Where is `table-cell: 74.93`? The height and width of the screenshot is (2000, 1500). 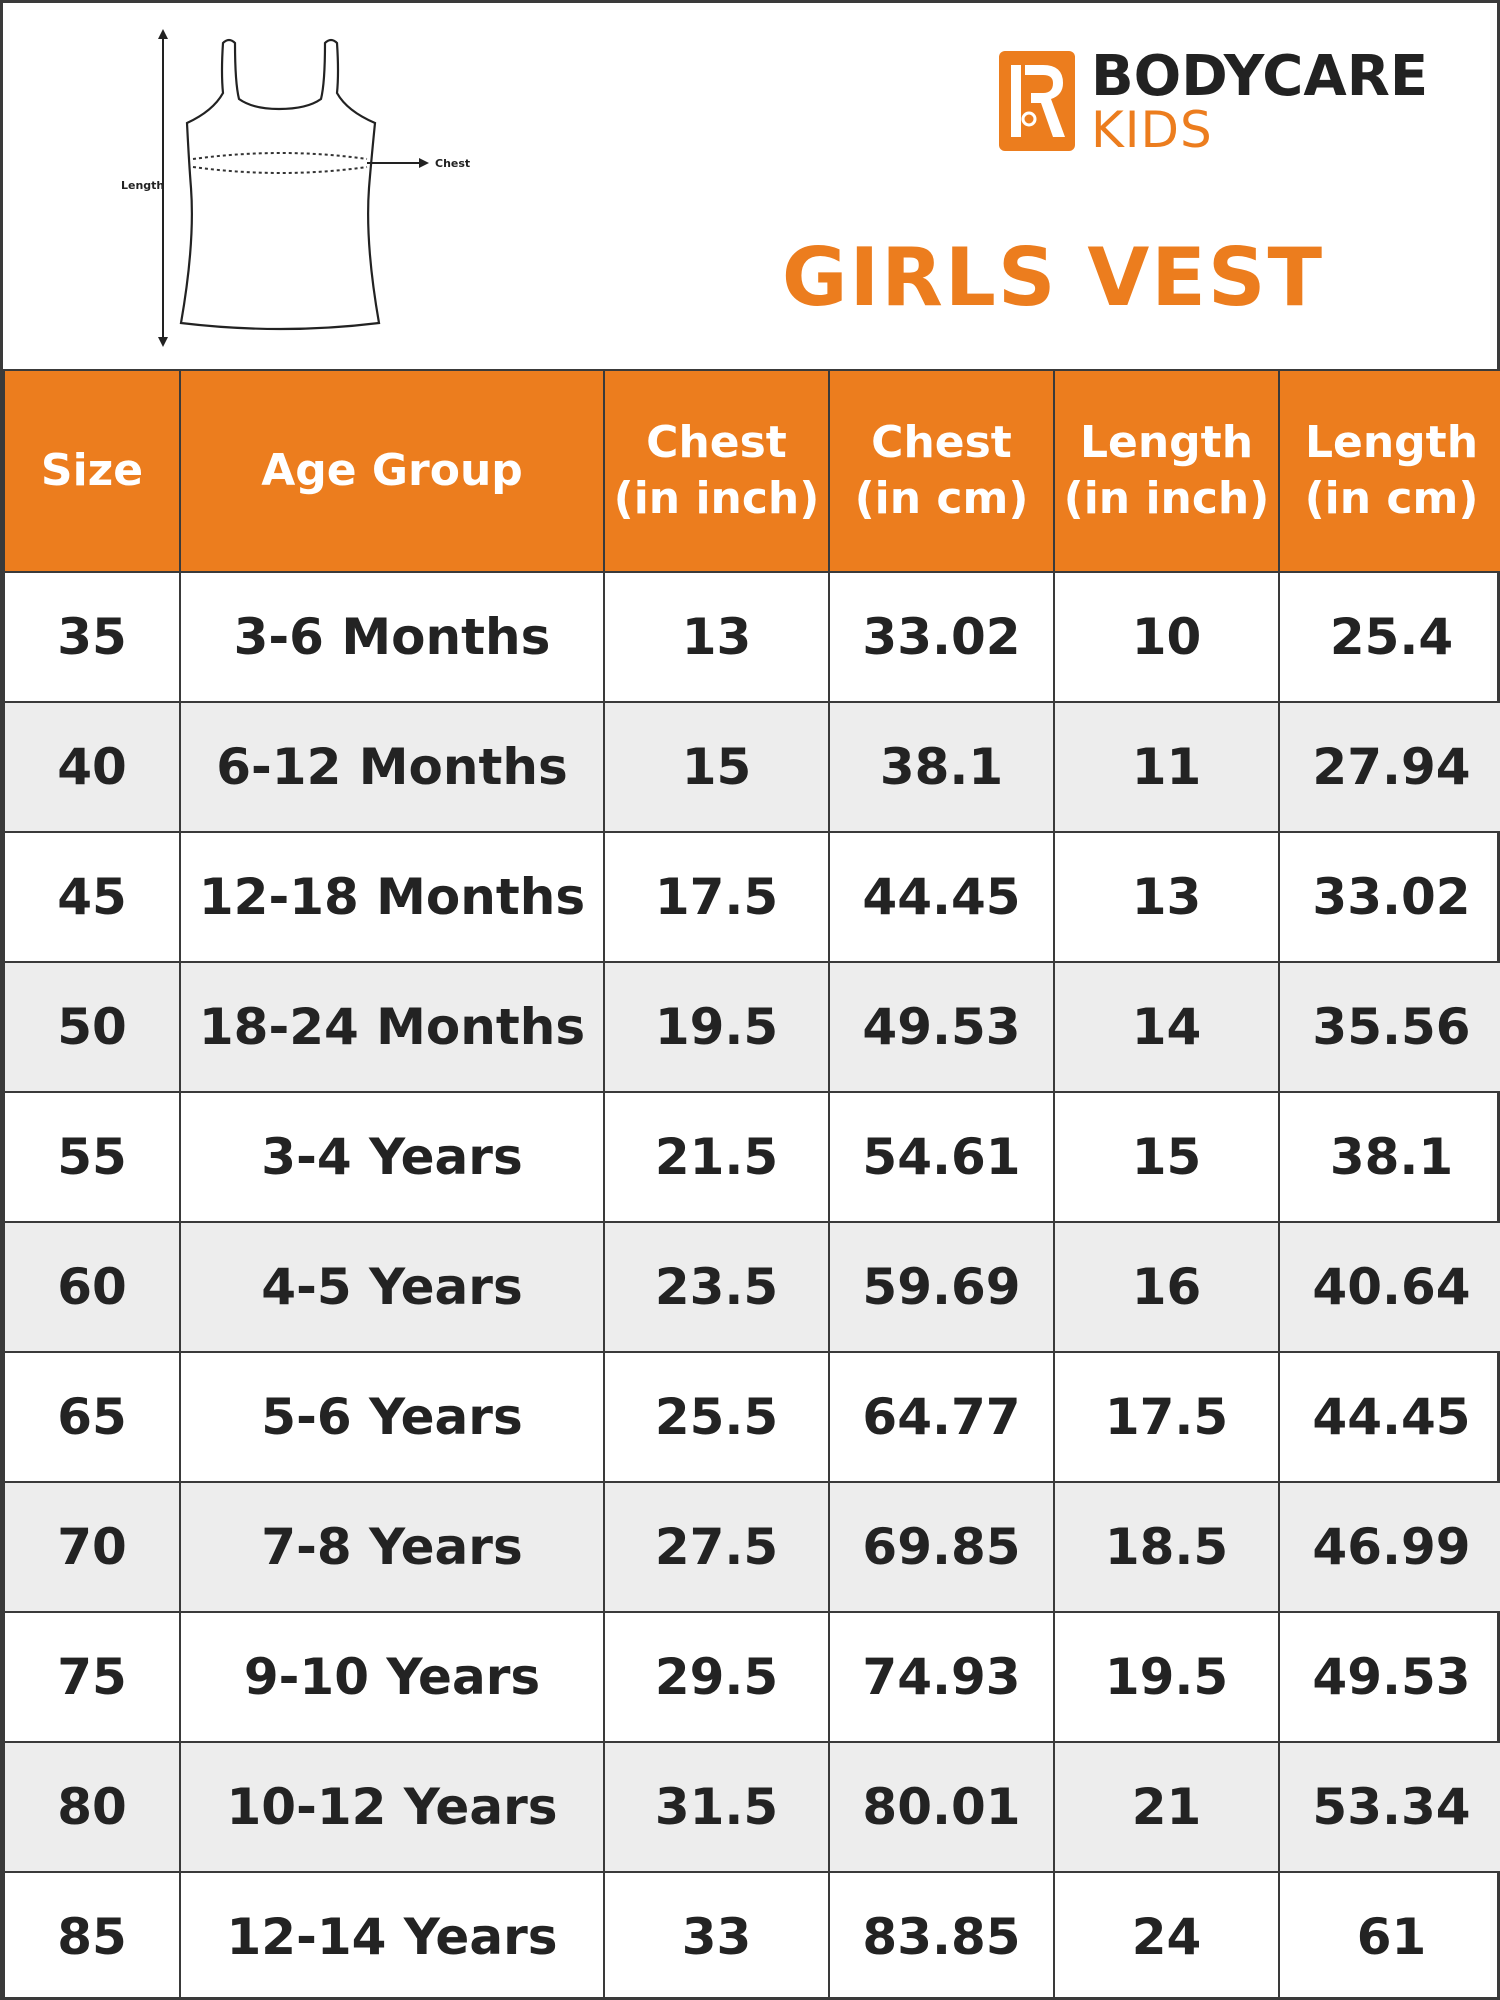 table-cell: 74.93 is located at coordinates (941, 1677).